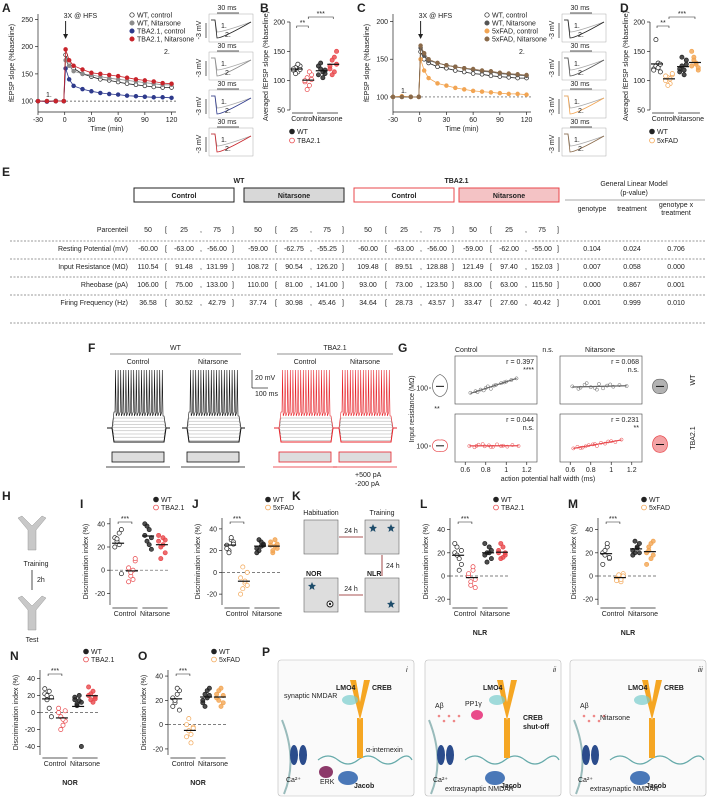 This screenshot has height=800, width=709. Describe the element at coordinates (547, 350) in the screenshot. I see `comparison-label: n.s.` at that location.